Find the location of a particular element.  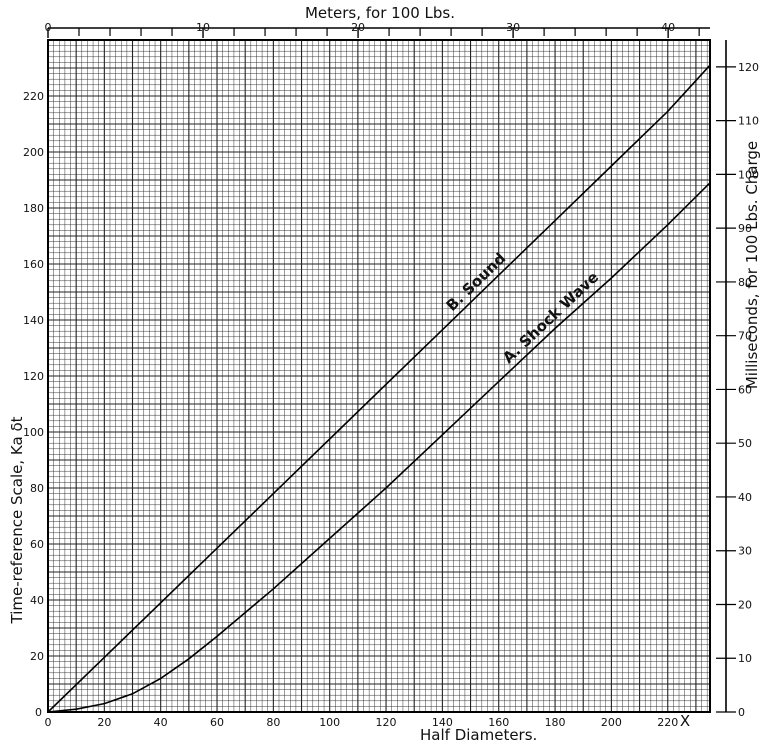

right-tick-label: 70 is located at coordinates (745, 336).